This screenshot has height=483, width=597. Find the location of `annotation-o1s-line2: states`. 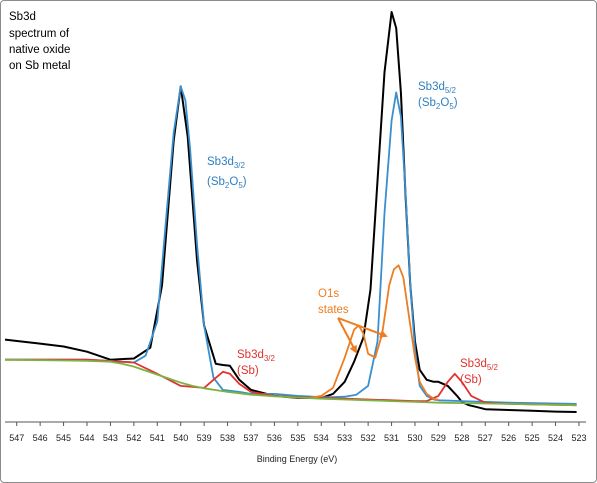

annotation-o1s-line2: states is located at coordinates (333, 310).